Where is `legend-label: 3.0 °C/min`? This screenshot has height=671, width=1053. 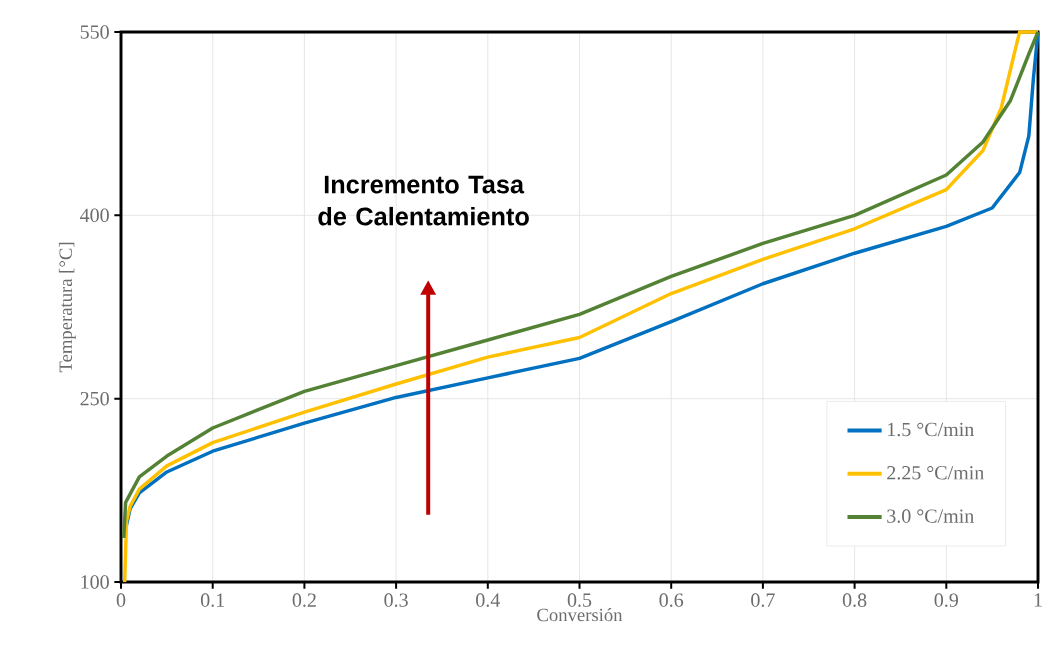
legend-label: 3.0 °C/min is located at coordinates (930, 516).